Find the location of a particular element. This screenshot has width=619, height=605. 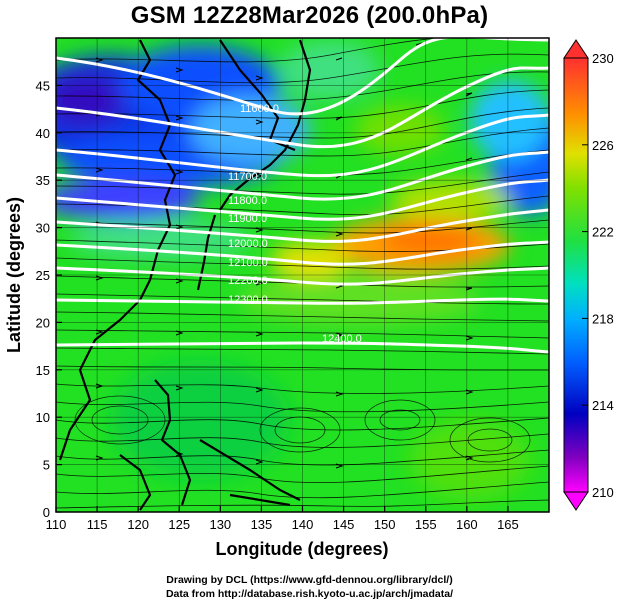

contour-label: 12300.0 is located at coordinates (248, 300).